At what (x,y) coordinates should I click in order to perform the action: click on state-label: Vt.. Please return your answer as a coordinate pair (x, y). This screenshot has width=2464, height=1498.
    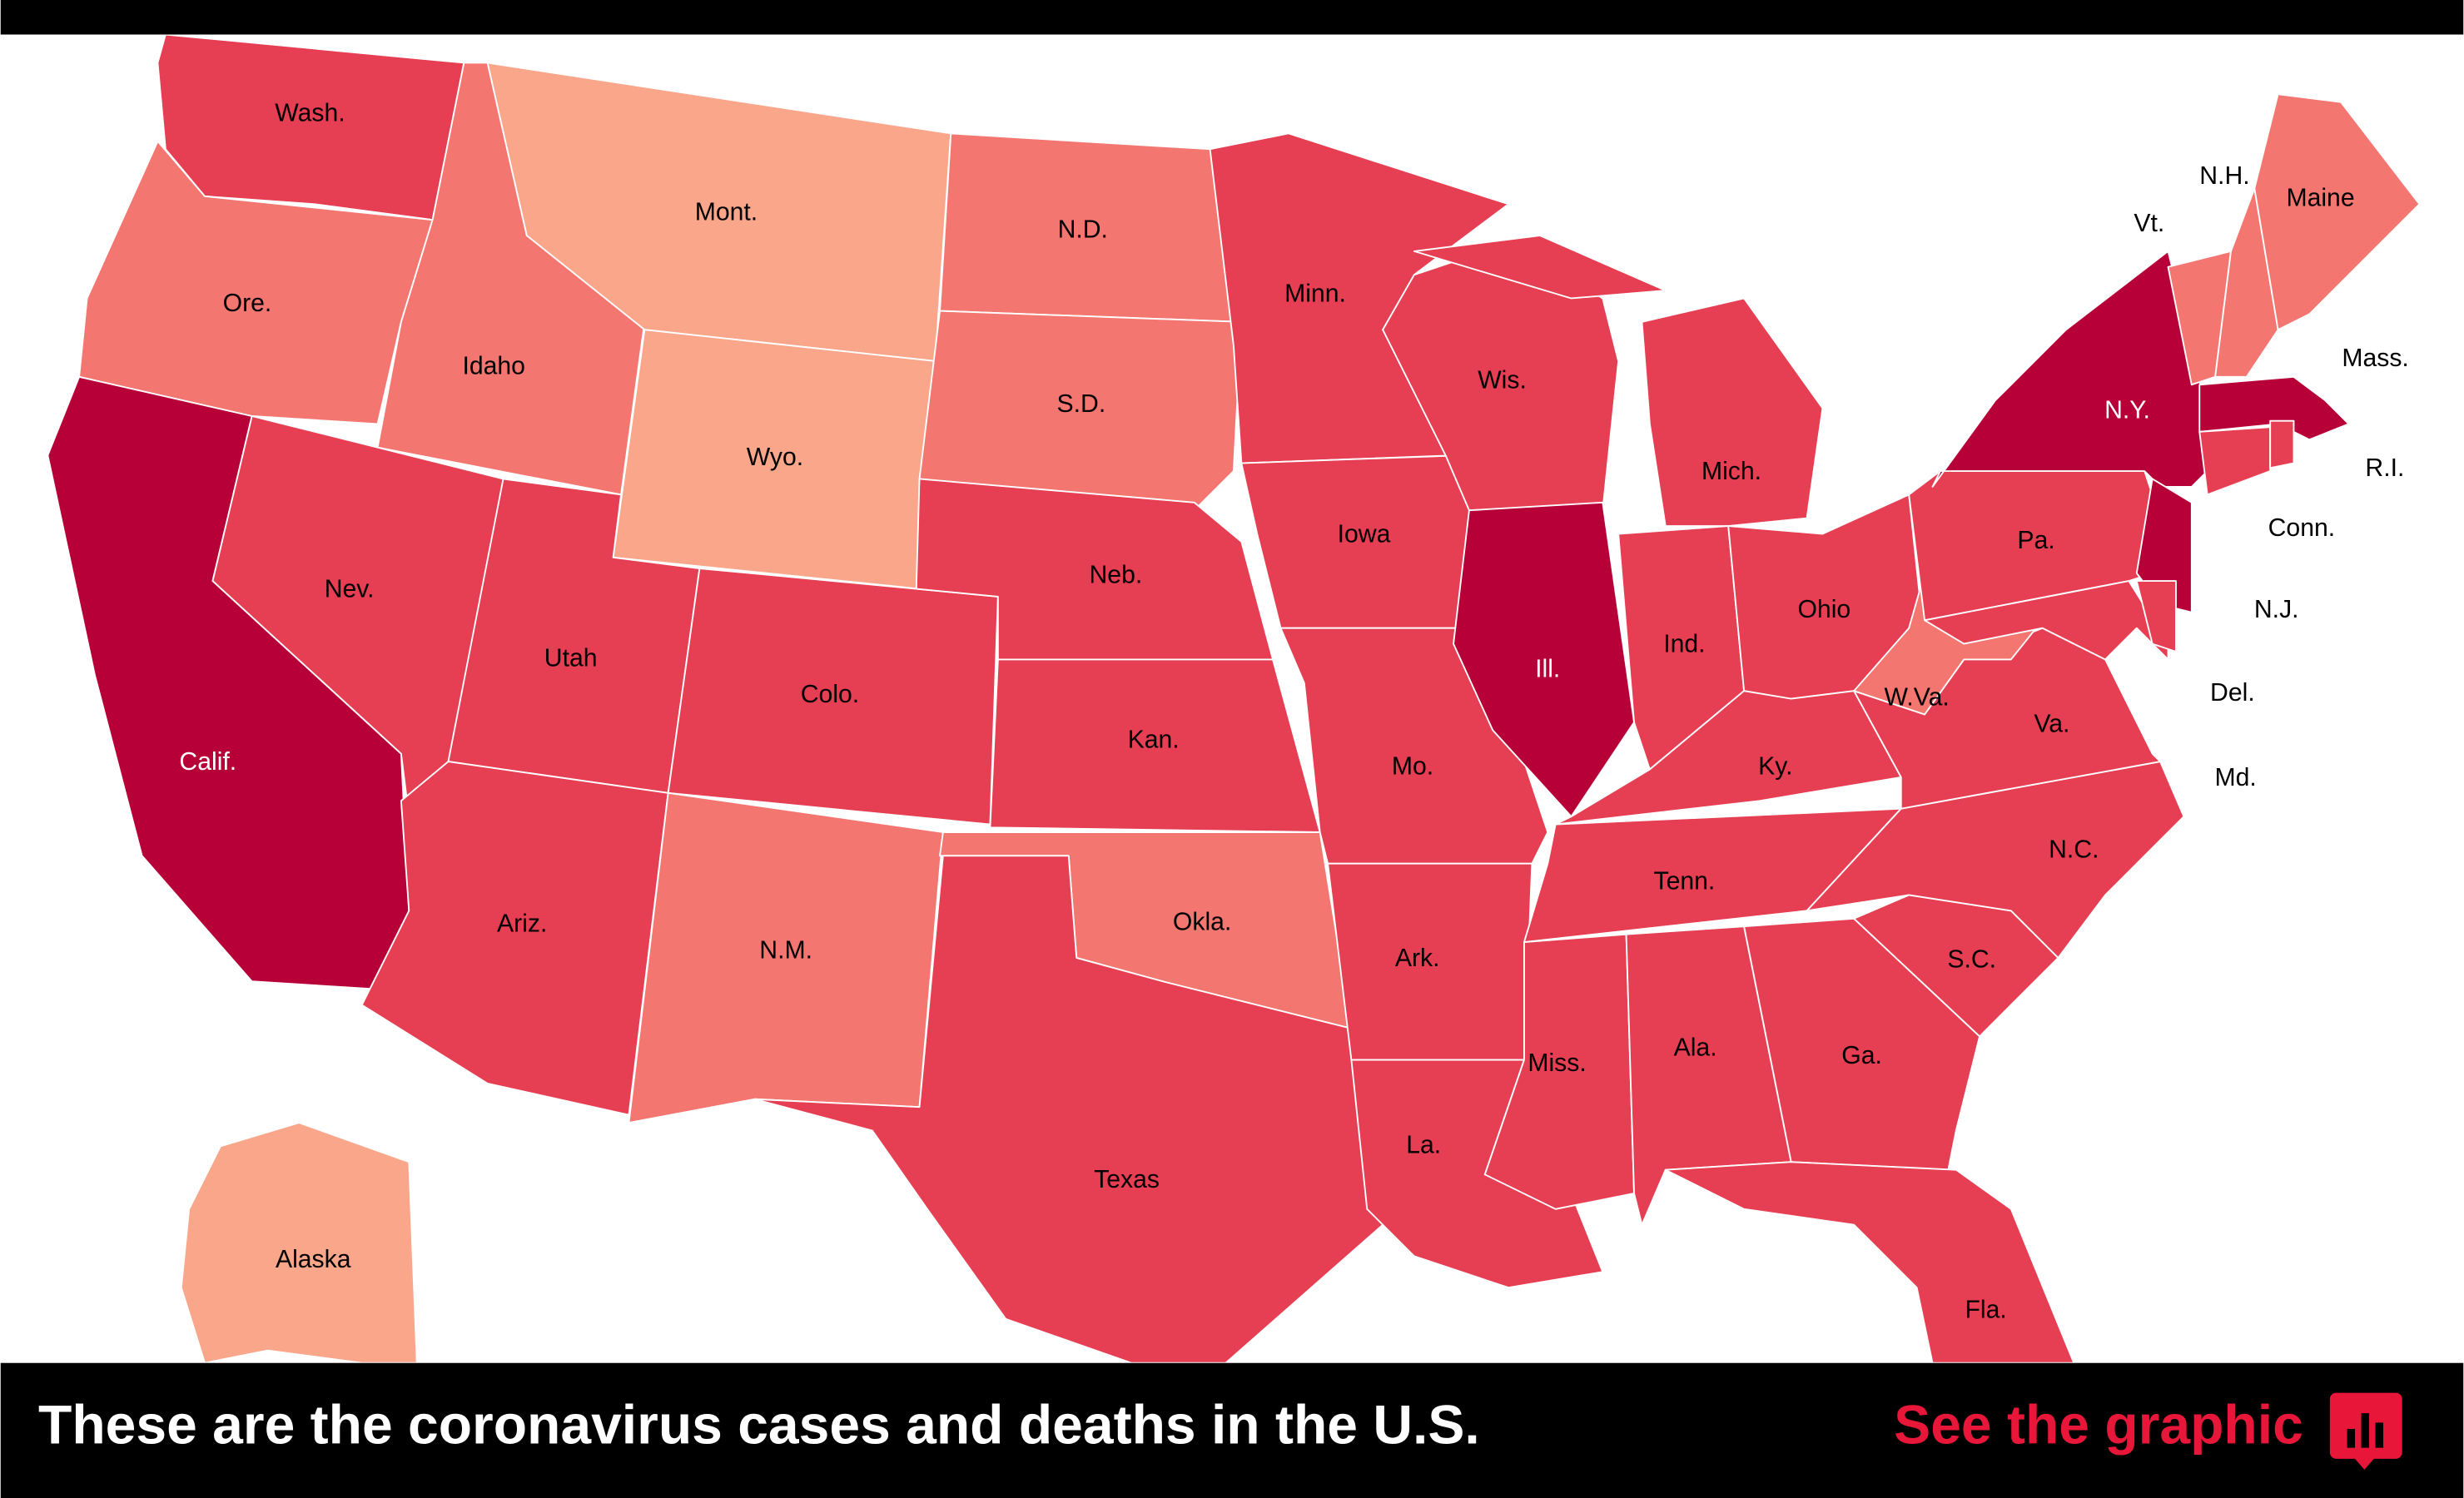
    Looking at the image, I should click on (2149, 223).